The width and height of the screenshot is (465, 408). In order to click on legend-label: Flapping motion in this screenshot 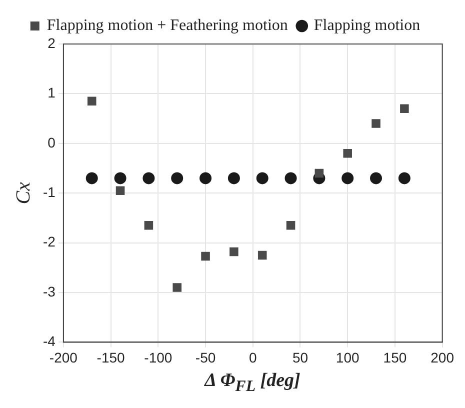, I will do `click(367, 25)`.